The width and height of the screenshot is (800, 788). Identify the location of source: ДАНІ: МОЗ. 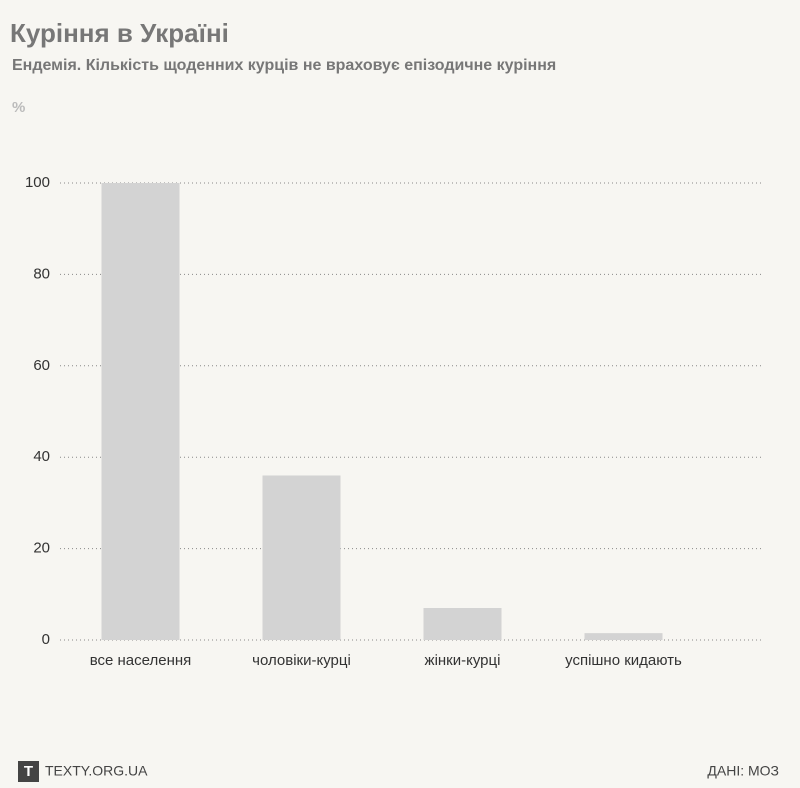
(743, 771).